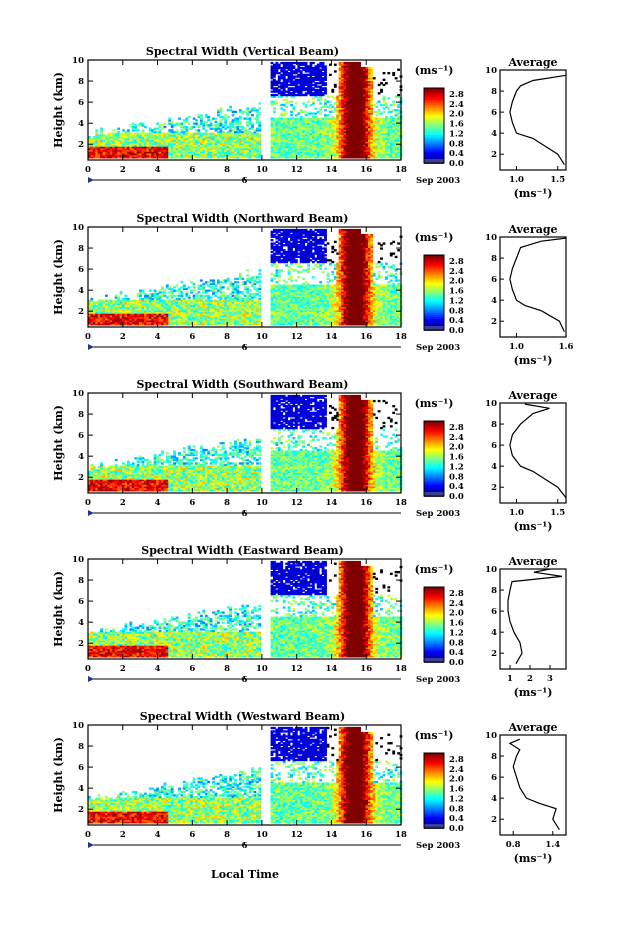  I want to click on y-axis-label: Height (km), so click(58, 110).